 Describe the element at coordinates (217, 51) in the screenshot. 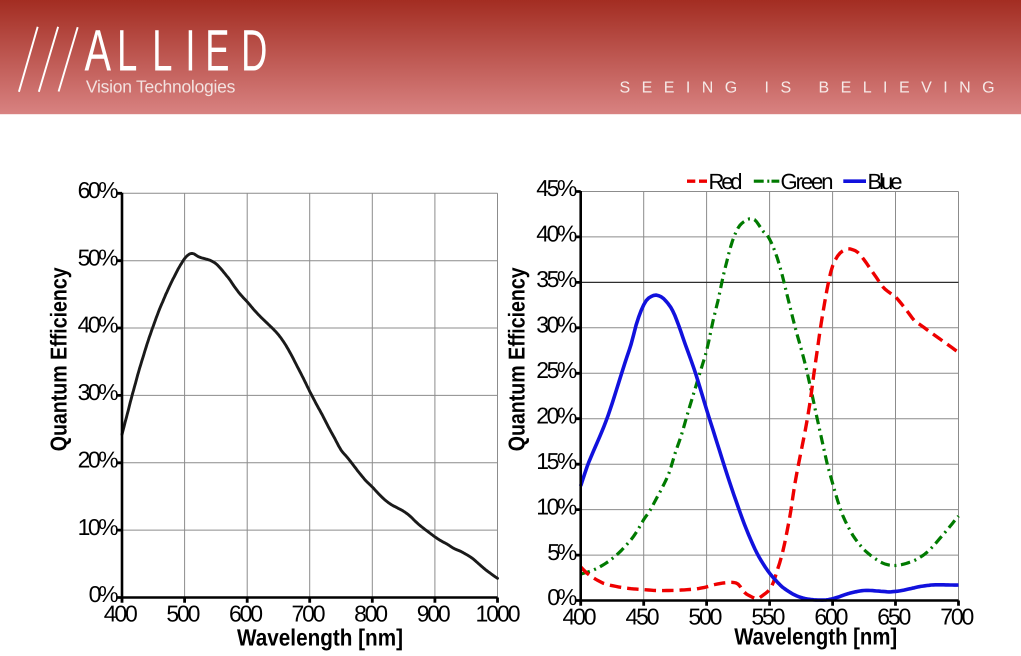

I see `svg-text: E` at that location.